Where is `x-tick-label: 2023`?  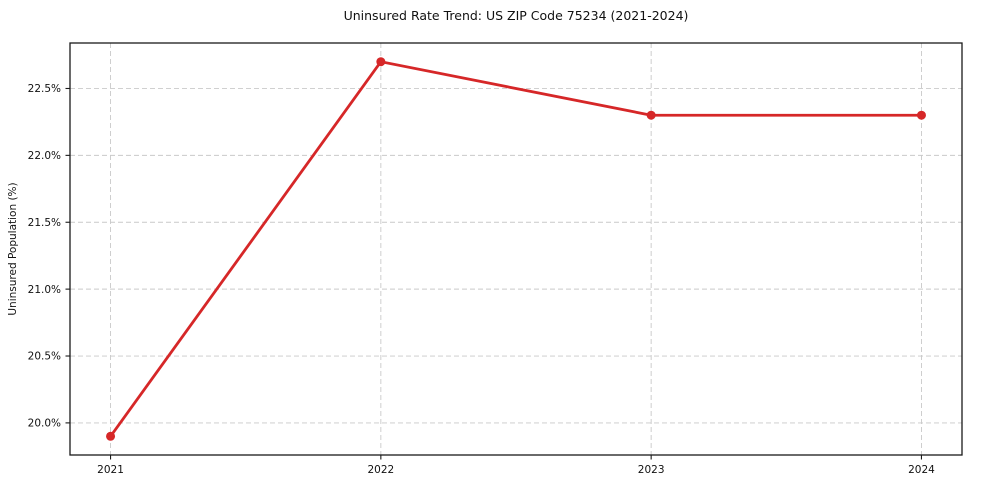 x-tick-label: 2023 is located at coordinates (651, 470).